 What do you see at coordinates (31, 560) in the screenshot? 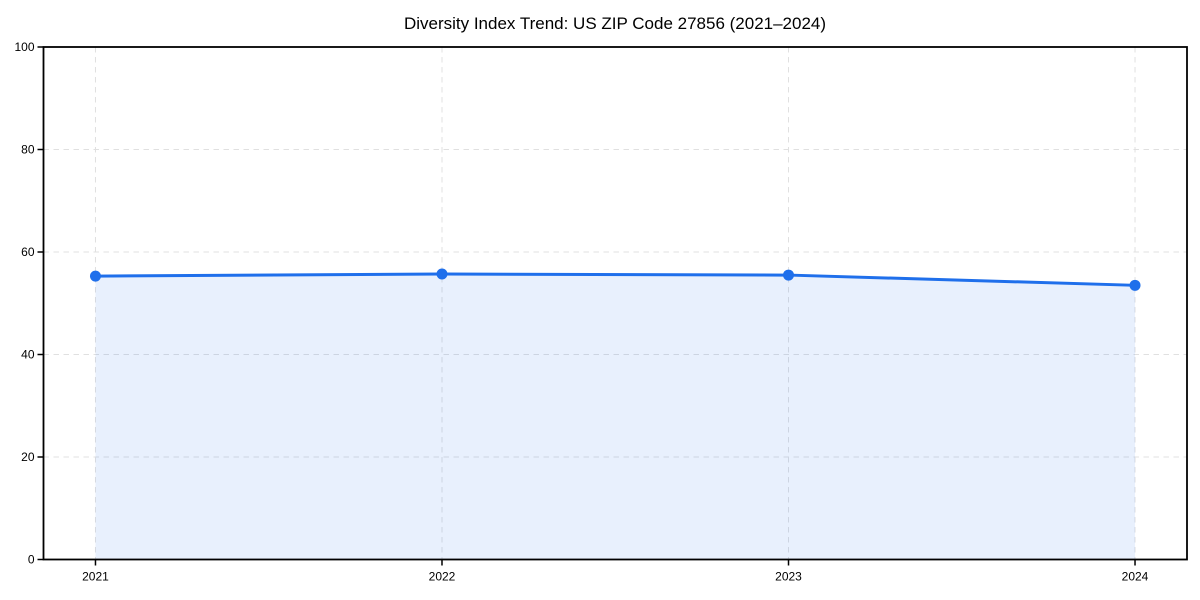
I see `y-tick-label: 0` at bounding box center [31, 560].